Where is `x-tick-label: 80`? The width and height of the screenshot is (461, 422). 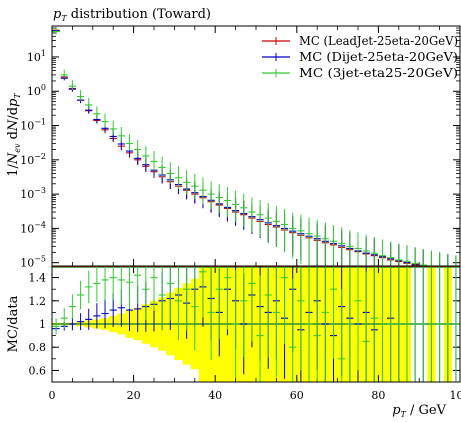 x-tick-label: 80 is located at coordinates (378, 395).